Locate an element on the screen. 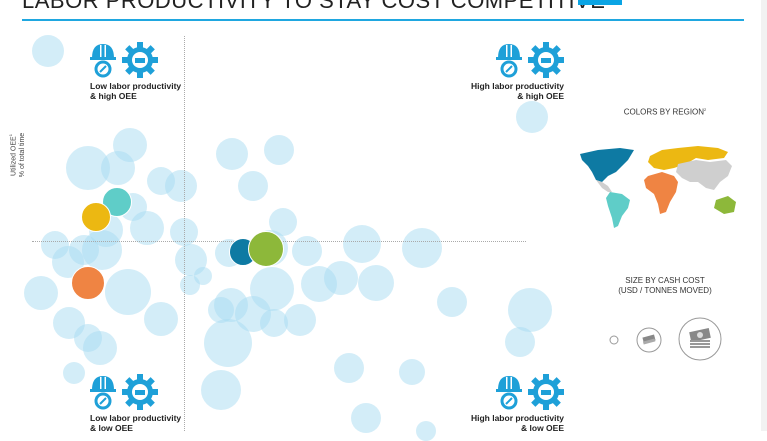 This screenshot has width=767, height=441. quadrant-label-bottom-right: High labor productivity & low OEE is located at coordinates (513, 403).